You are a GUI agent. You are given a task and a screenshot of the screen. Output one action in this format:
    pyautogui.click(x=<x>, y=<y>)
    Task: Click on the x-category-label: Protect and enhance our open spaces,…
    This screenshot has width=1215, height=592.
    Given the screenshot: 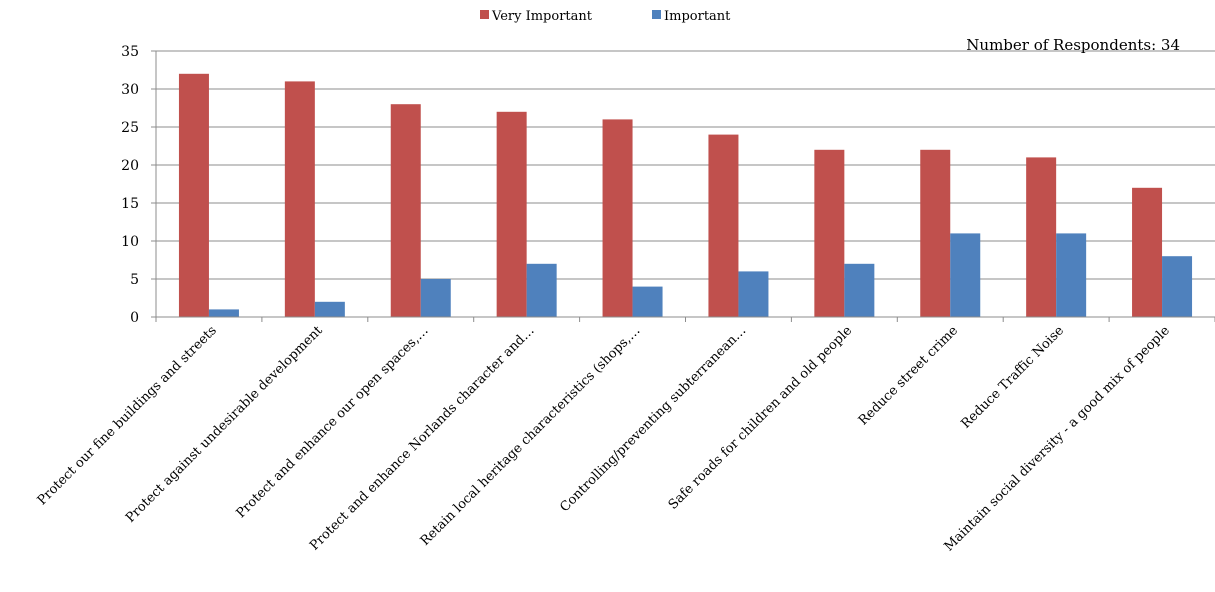 What is the action you would take?
    pyautogui.click(x=333, y=422)
    